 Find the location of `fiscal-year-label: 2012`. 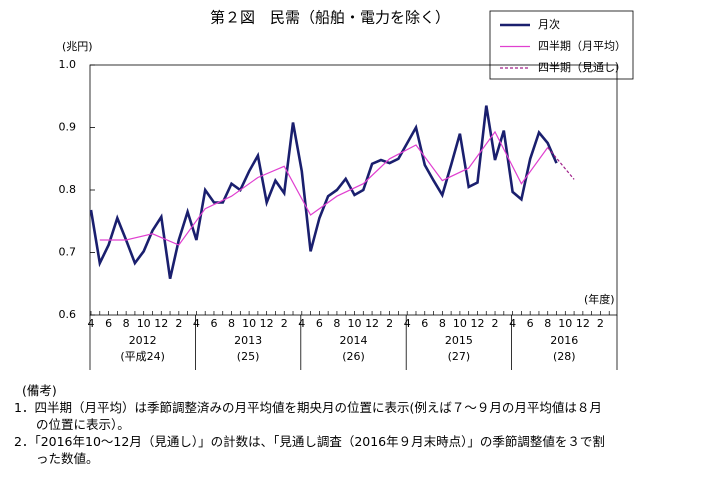

fiscal-year-label: 2012 is located at coordinates (143, 340).